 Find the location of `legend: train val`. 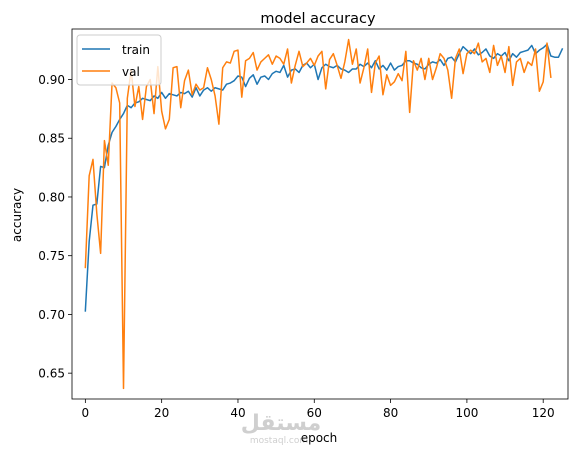

legend: train val is located at coordinates (119, 60).